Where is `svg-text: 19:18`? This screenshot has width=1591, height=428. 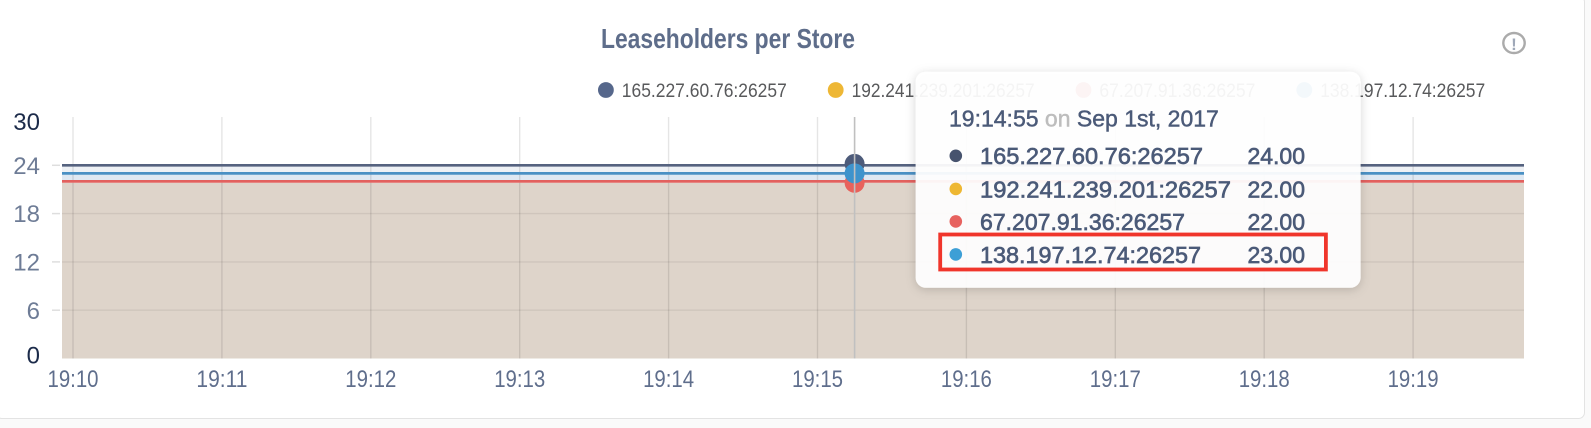 svg-text: 19:18 is located at coordinates (1264, 379).